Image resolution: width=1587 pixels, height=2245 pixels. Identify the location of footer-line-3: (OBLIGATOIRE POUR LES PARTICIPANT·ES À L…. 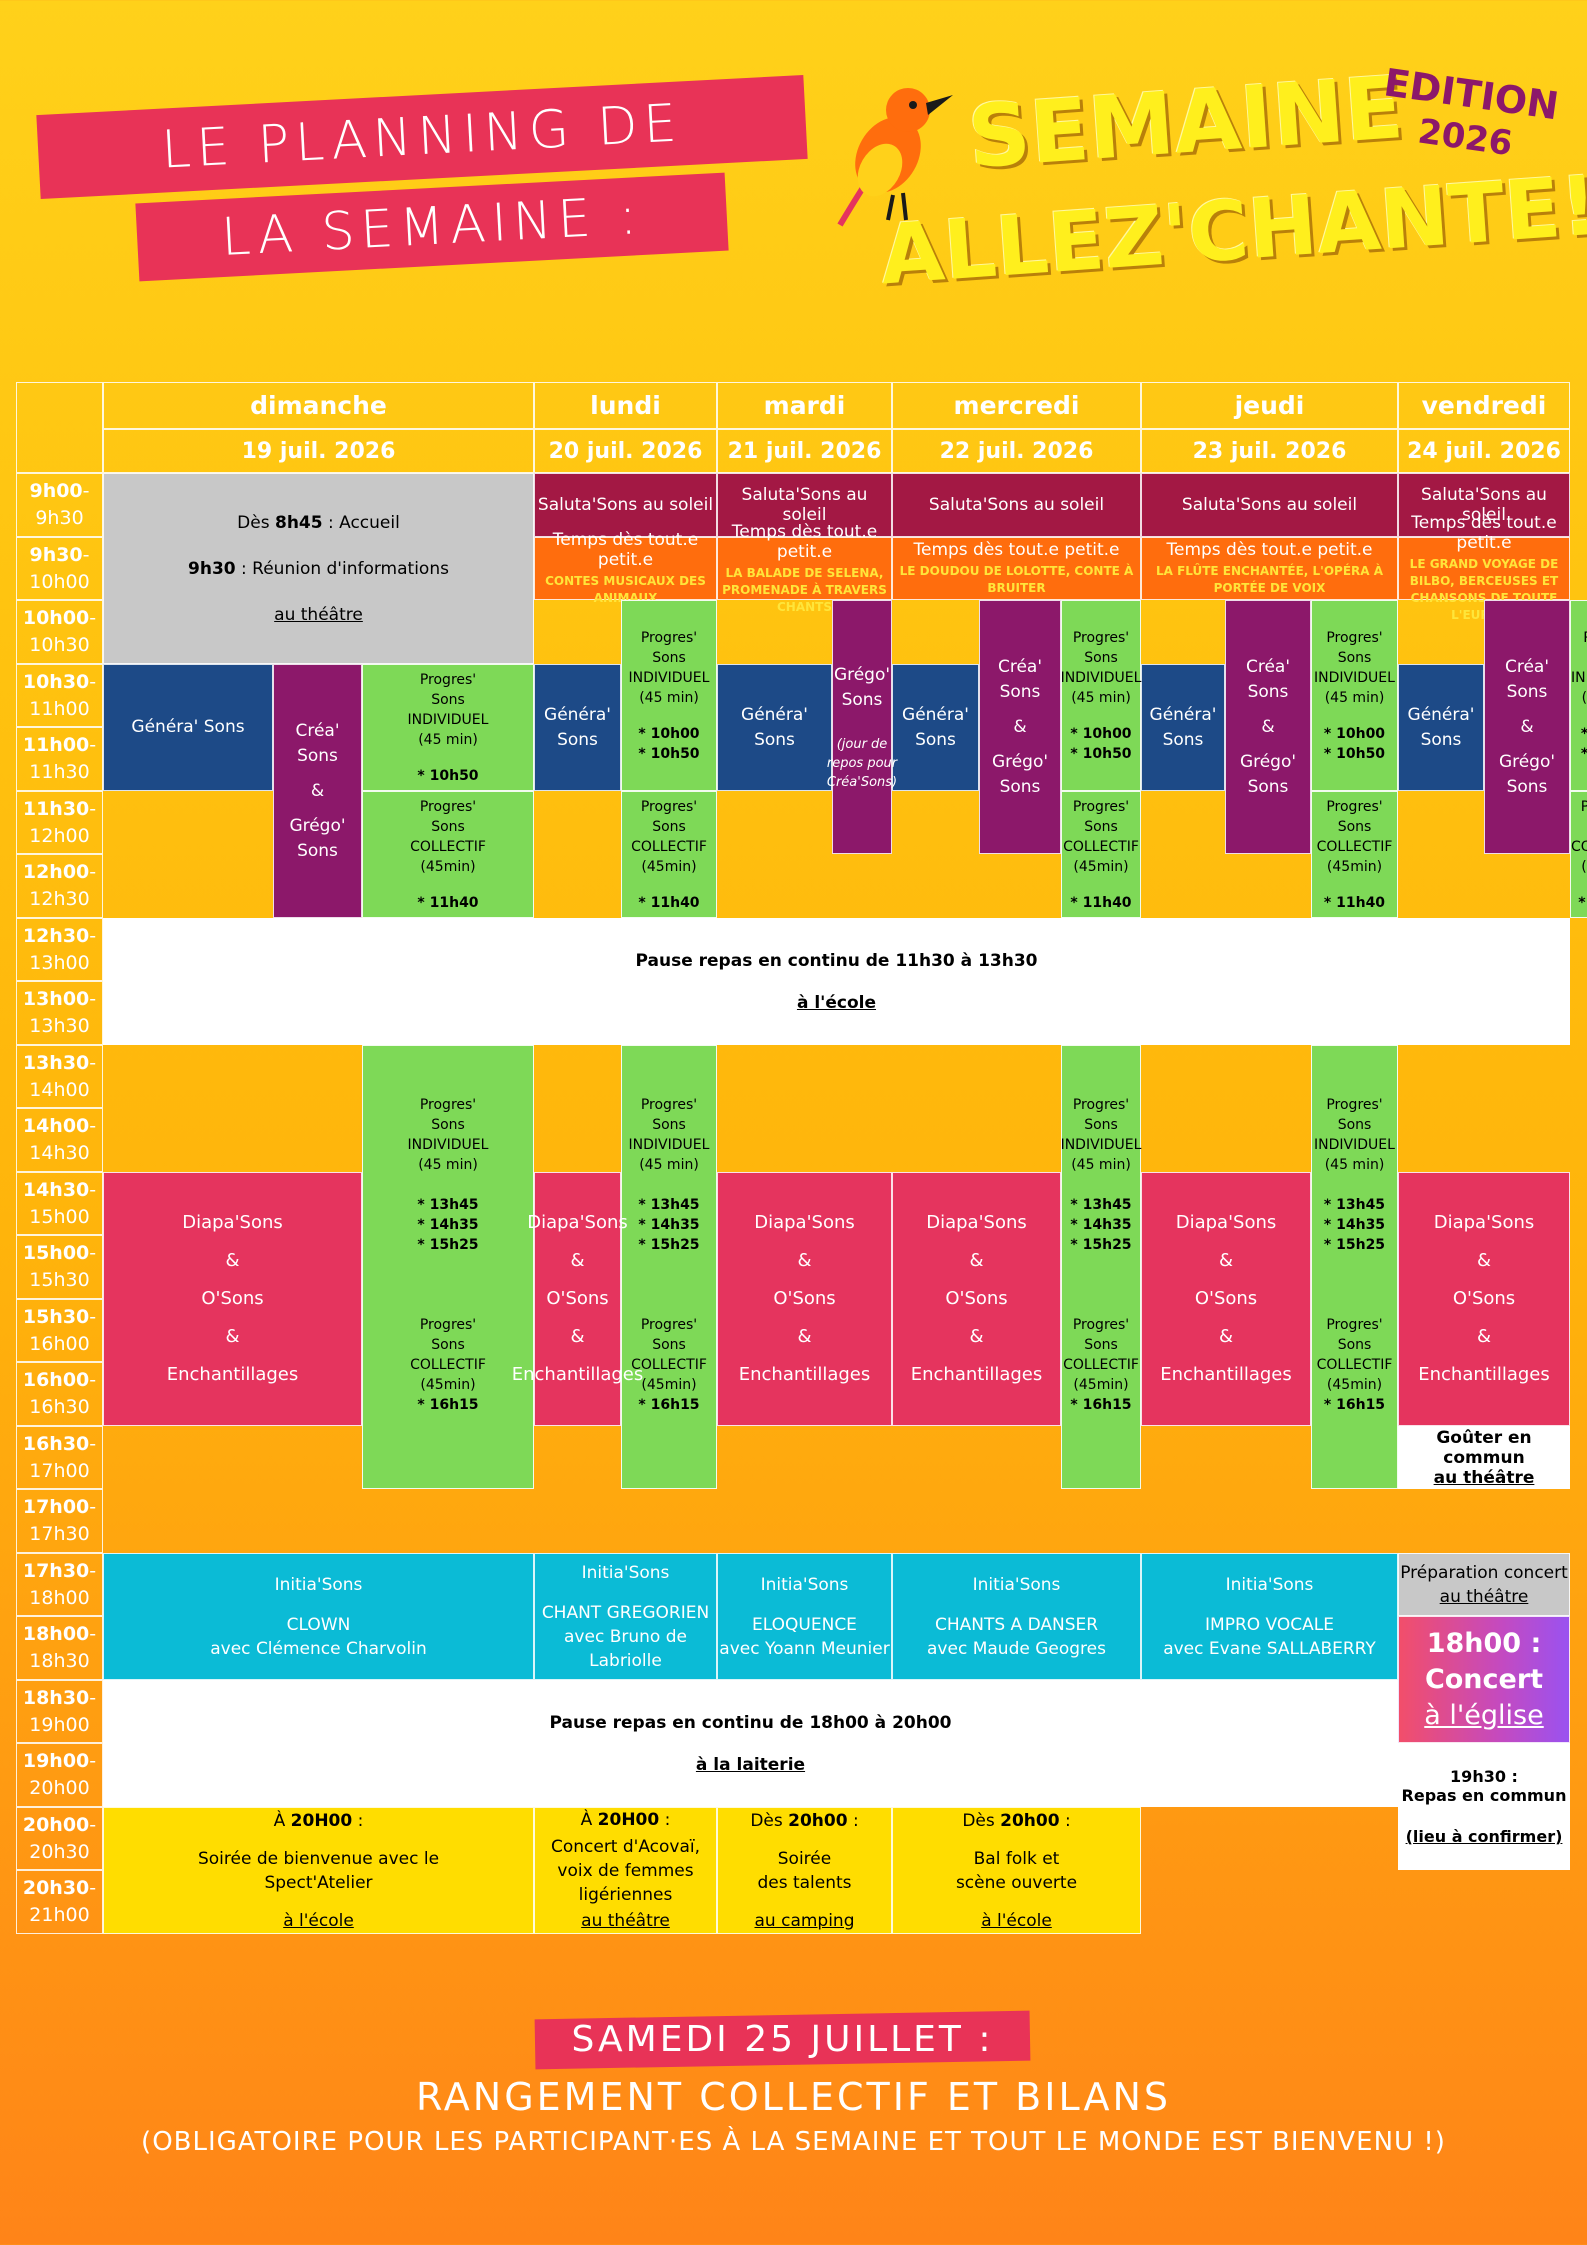
(793, 2142).